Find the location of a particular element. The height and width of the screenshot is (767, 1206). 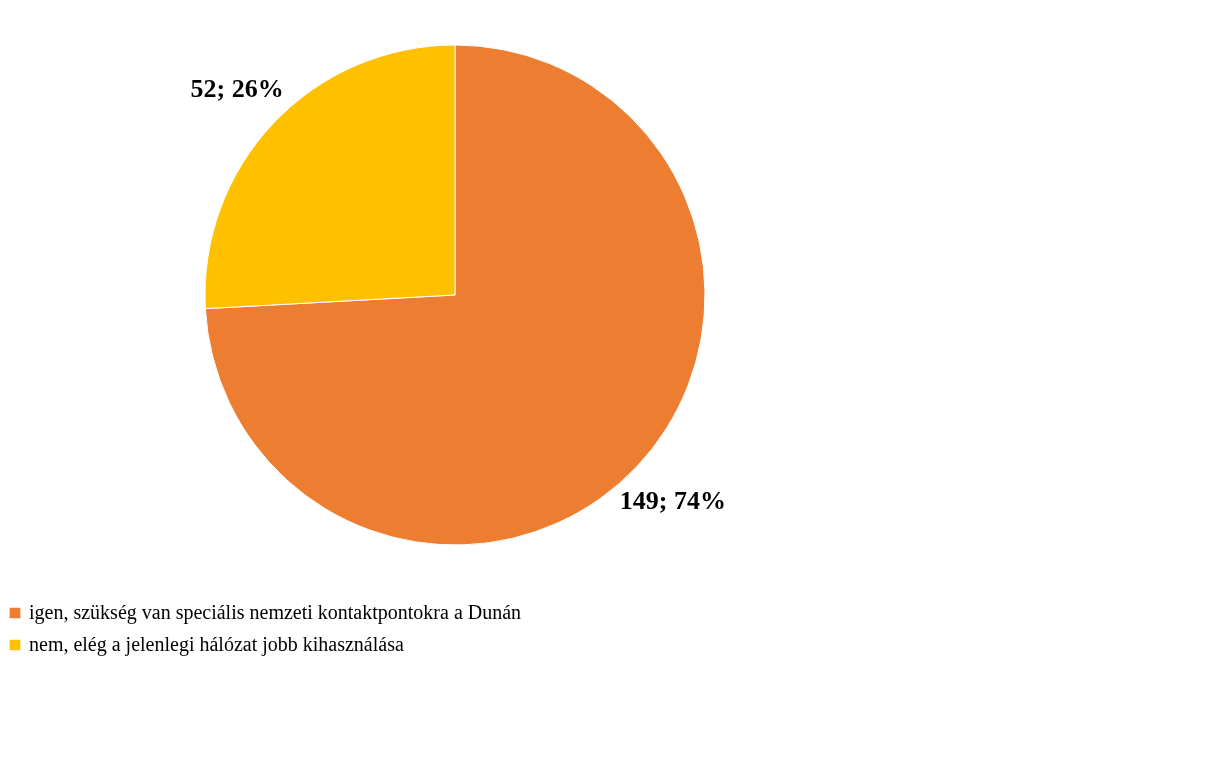

data-label: 52; 26% is located at coordinates (237, 88).